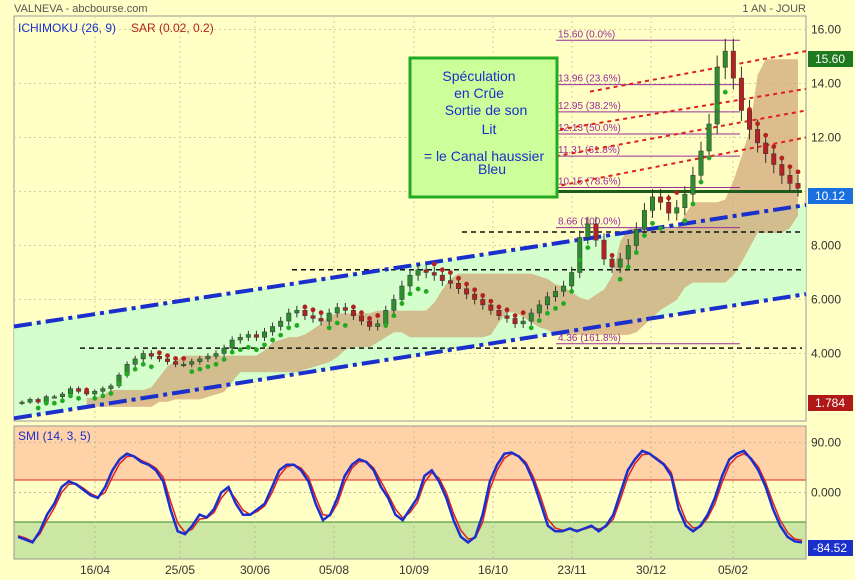 The height and width of the screenshot is (580, 855). Describe the element at coordinates (95, 570) in the screenshot. I see `x-tick-label: 16/04` at that location.